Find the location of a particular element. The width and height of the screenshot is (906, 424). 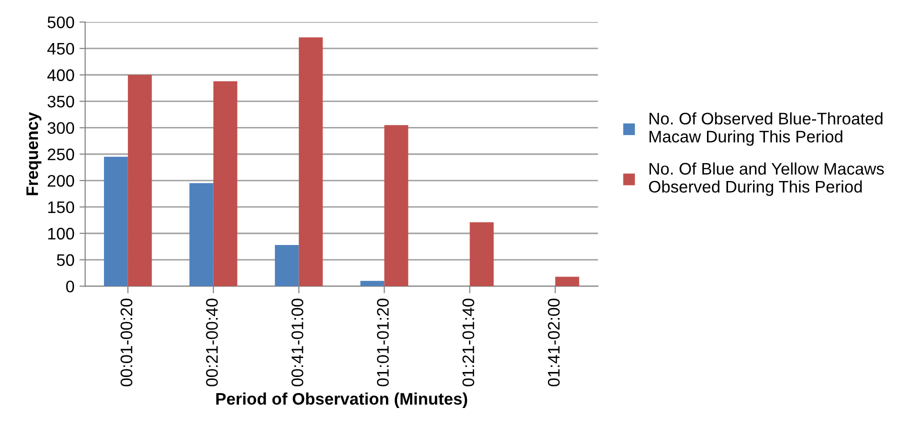

y-tick-label: 250 is located at coordinates (61, 154).